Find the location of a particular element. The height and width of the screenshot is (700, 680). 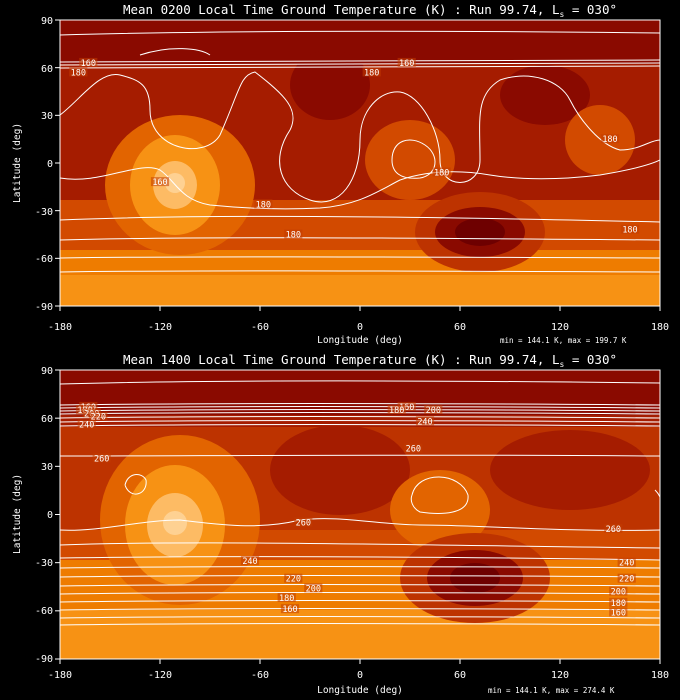

x-tick-label: -180 is located at coordinates (60, 327).